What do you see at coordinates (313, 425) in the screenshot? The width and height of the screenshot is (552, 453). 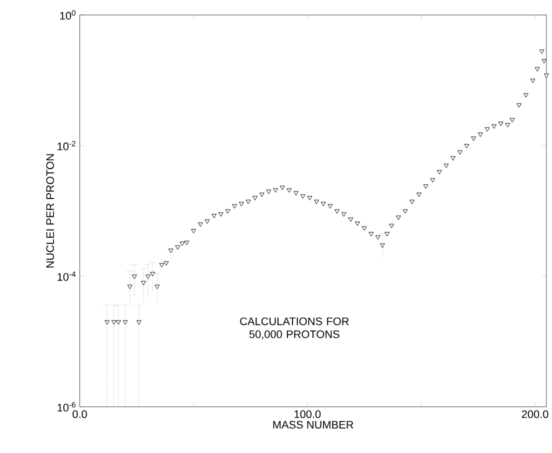 I see `x-axis-title: MASS NUMBER` at bounding box center [313, 425].